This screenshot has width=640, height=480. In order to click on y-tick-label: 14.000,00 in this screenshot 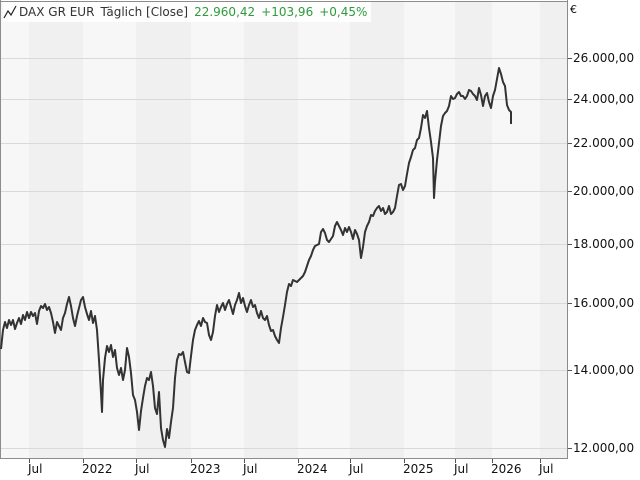, I will do `click(604, 370)`.